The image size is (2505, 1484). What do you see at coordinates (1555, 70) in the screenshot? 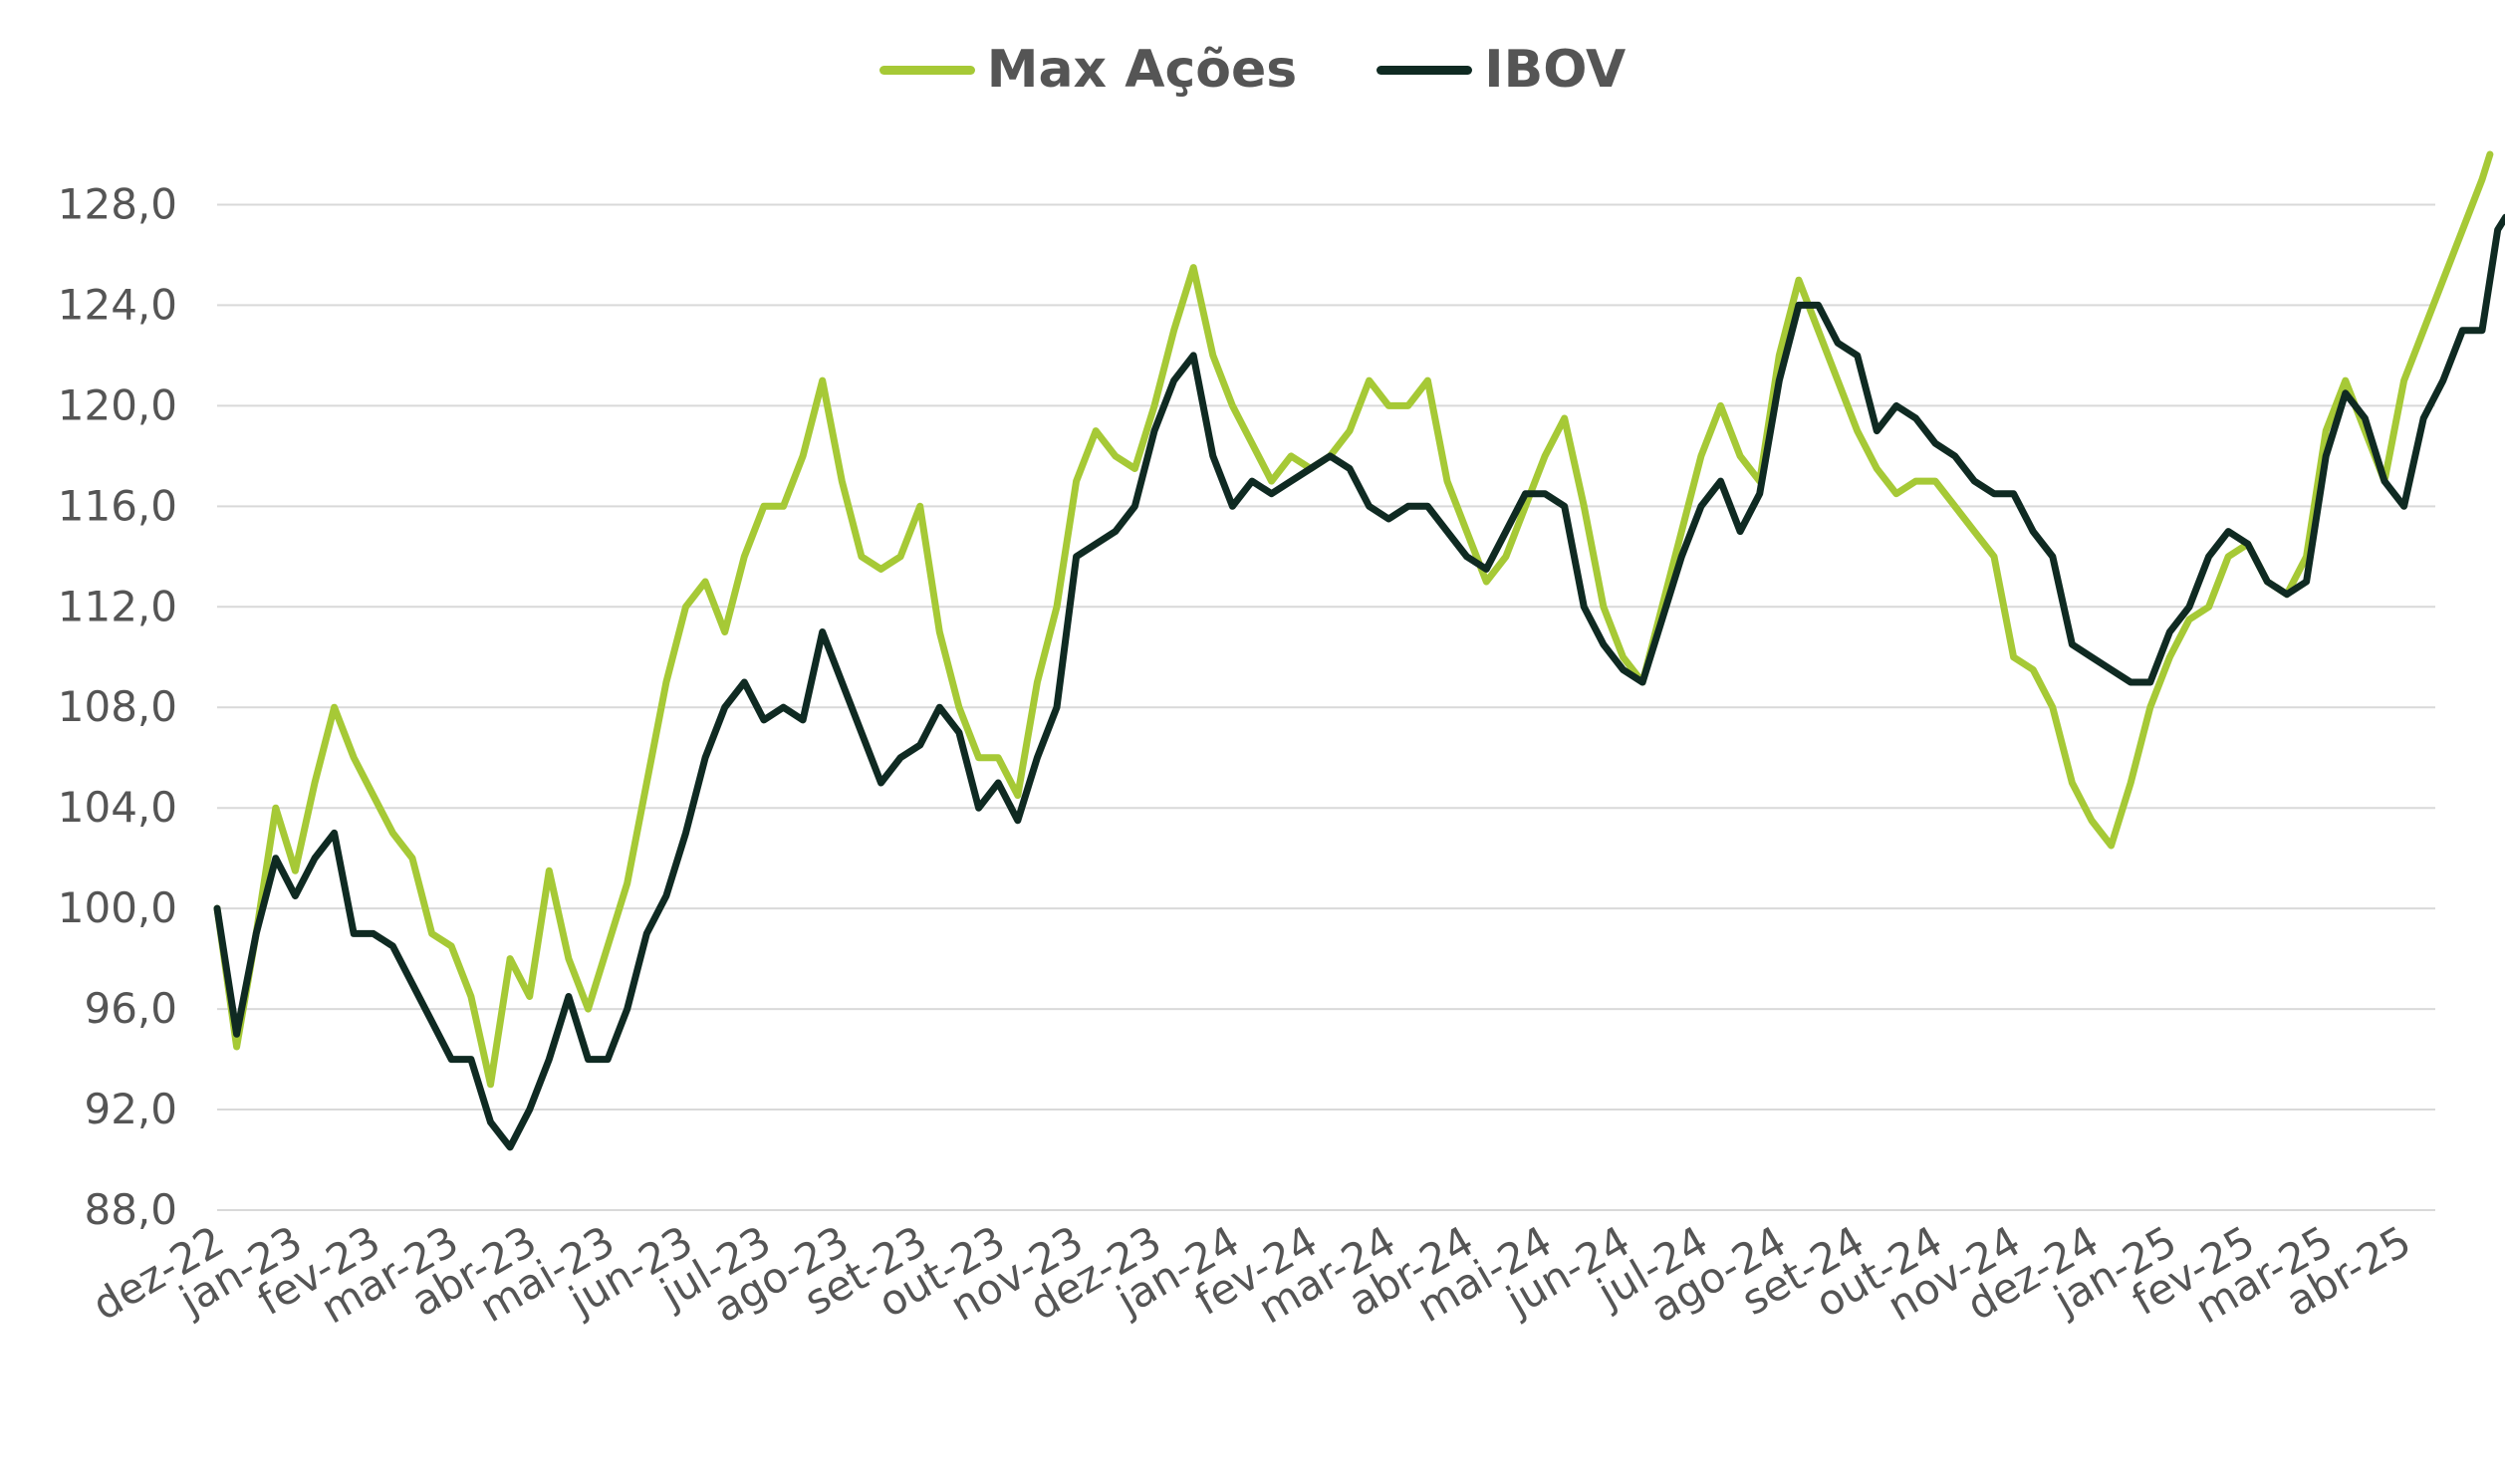
I see `legend-label-ibov: IBOV` at bounding box center [1555, 70].